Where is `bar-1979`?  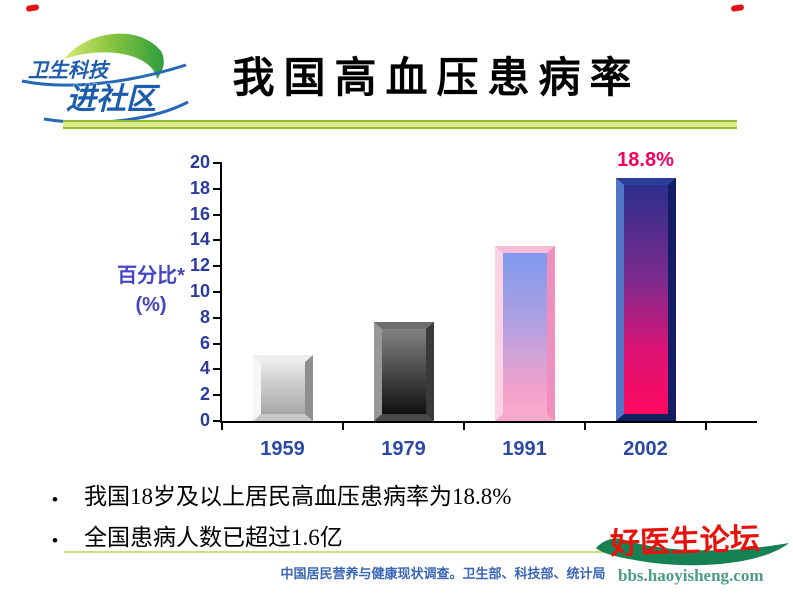 bar-1979 is located at coordinates (403, 371).